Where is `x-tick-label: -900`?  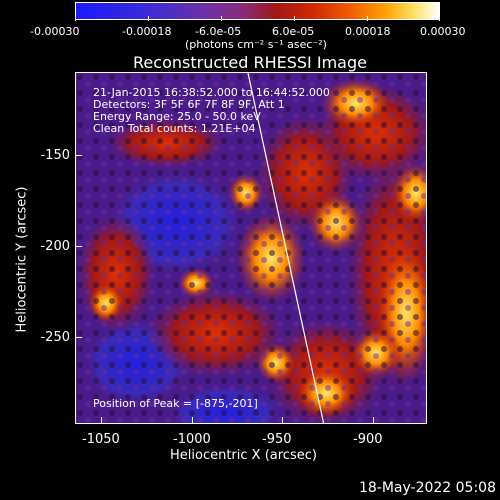 x-tick-label: -900 is located at coordinates (368, 439).